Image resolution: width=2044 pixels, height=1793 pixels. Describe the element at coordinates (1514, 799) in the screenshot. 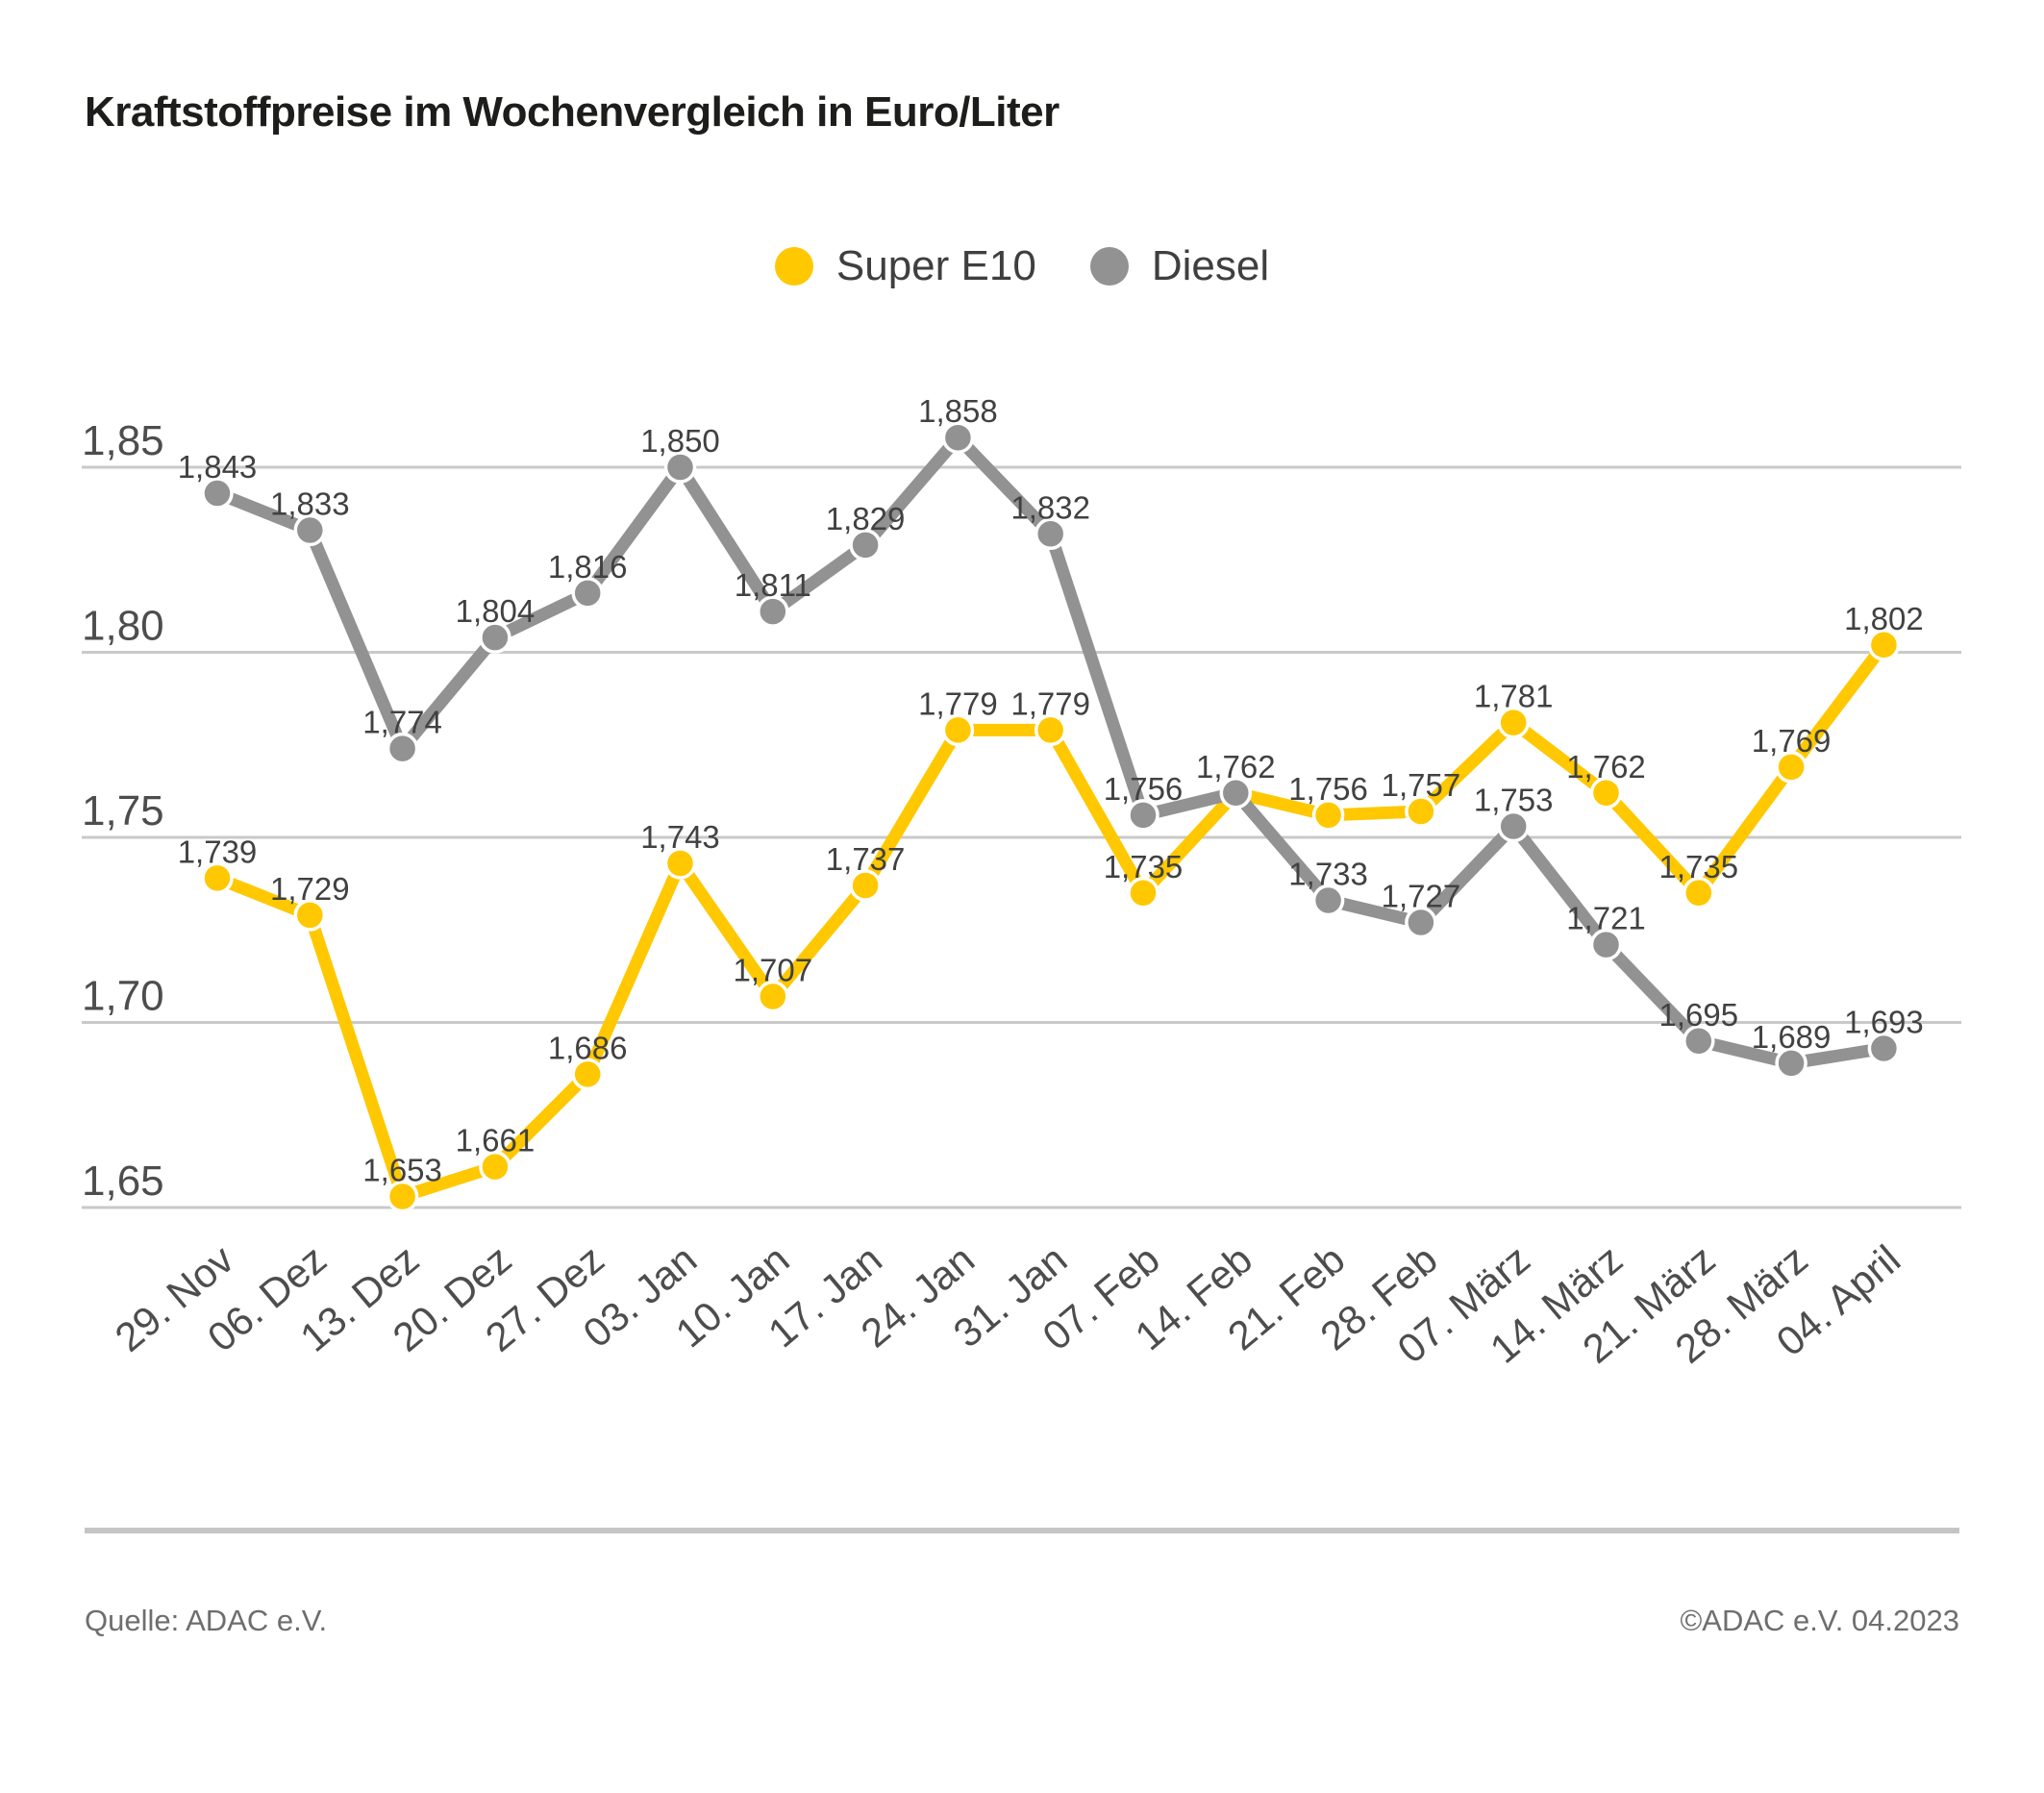

I see `diesel-value-label-14: 1,753` at that location.